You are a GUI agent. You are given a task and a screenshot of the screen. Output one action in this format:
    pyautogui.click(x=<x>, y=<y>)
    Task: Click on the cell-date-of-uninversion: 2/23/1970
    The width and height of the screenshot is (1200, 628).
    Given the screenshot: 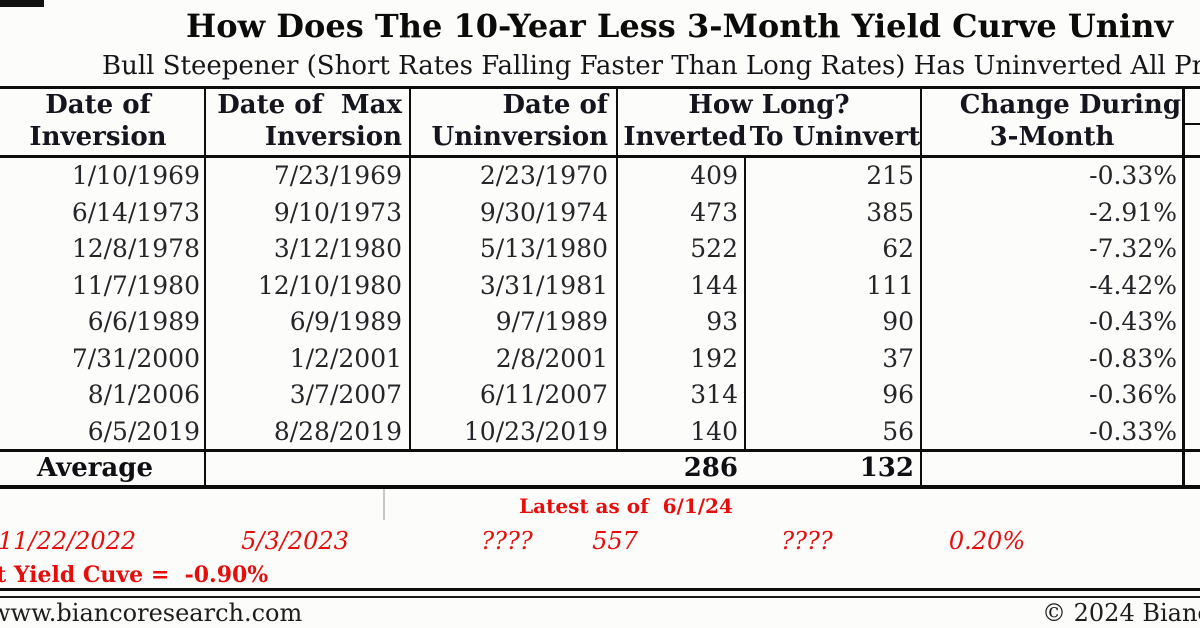 What is the action you would take?
    pyautogui.click(x=543, y=175)
    